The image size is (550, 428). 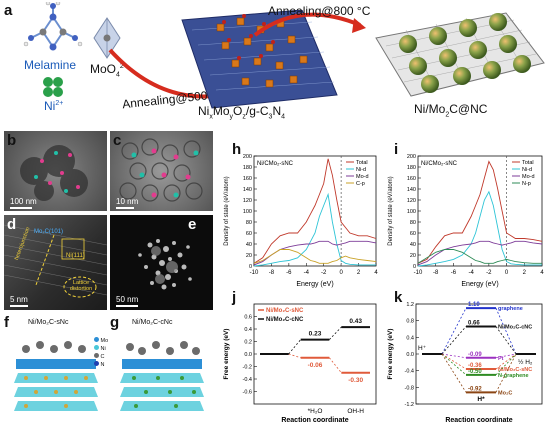 I want to click on i-y-tick-label: 0, so click(x=414, y=267).